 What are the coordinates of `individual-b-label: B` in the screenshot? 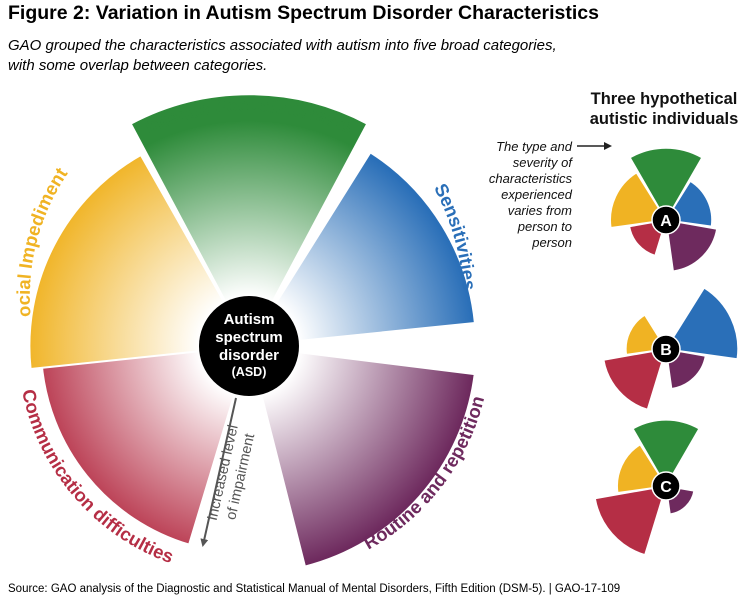 It's located at (666, 350).